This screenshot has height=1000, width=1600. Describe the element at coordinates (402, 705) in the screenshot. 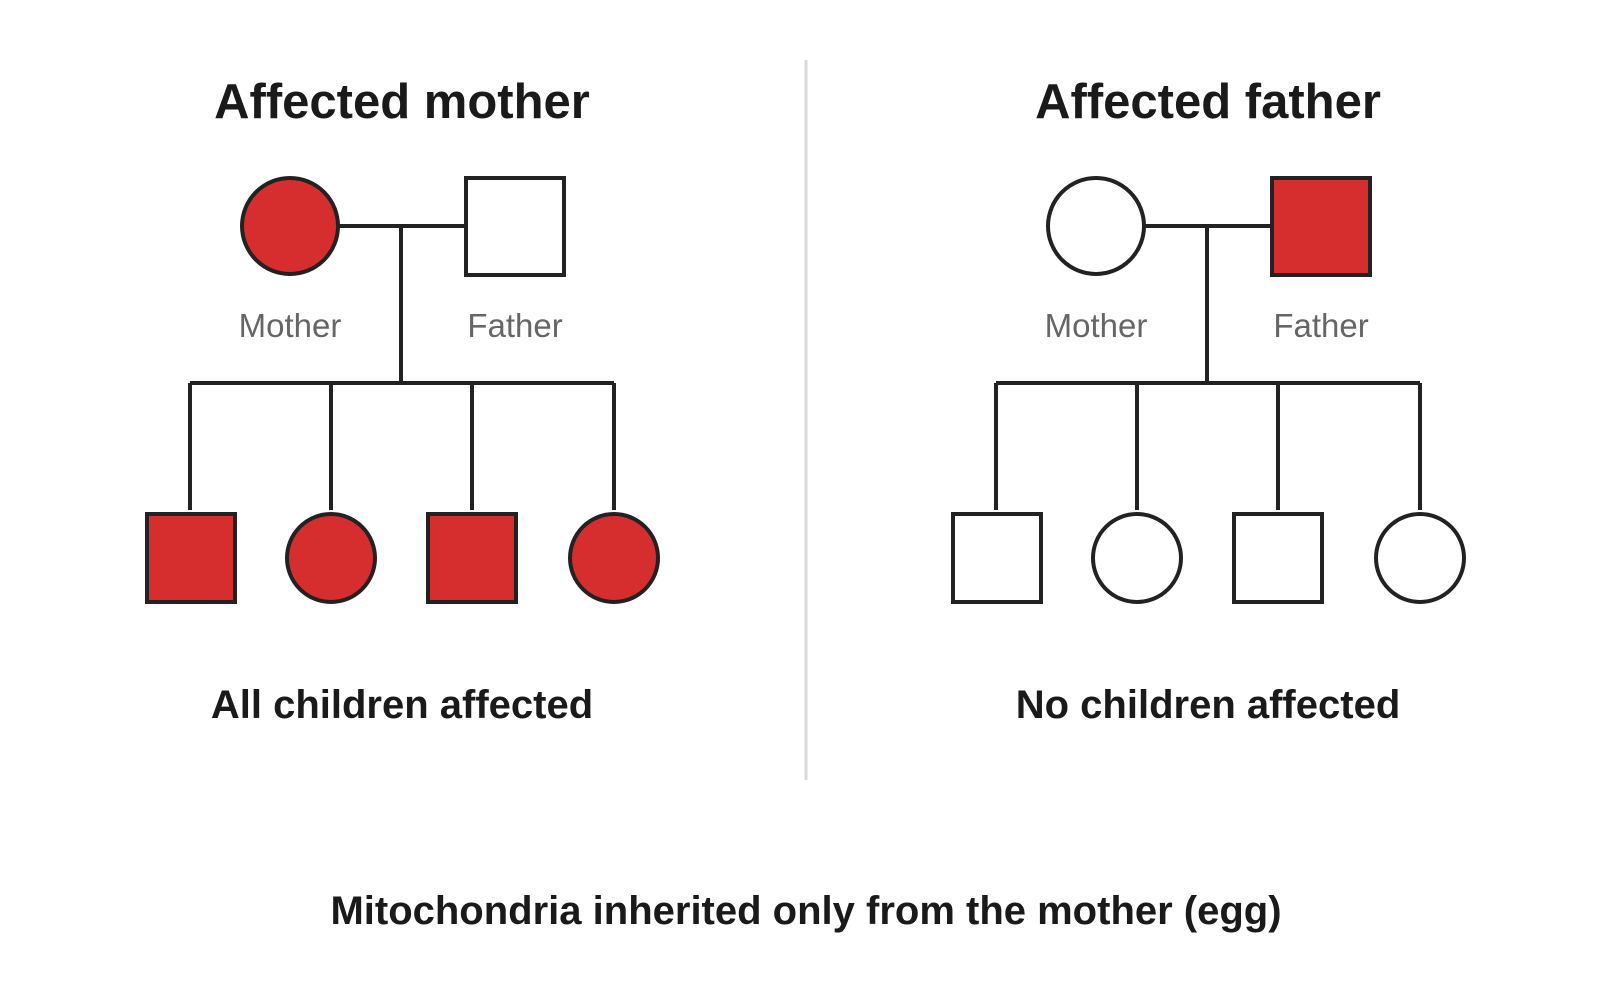

I see `all-children-affected-label: All children affected` at that location.